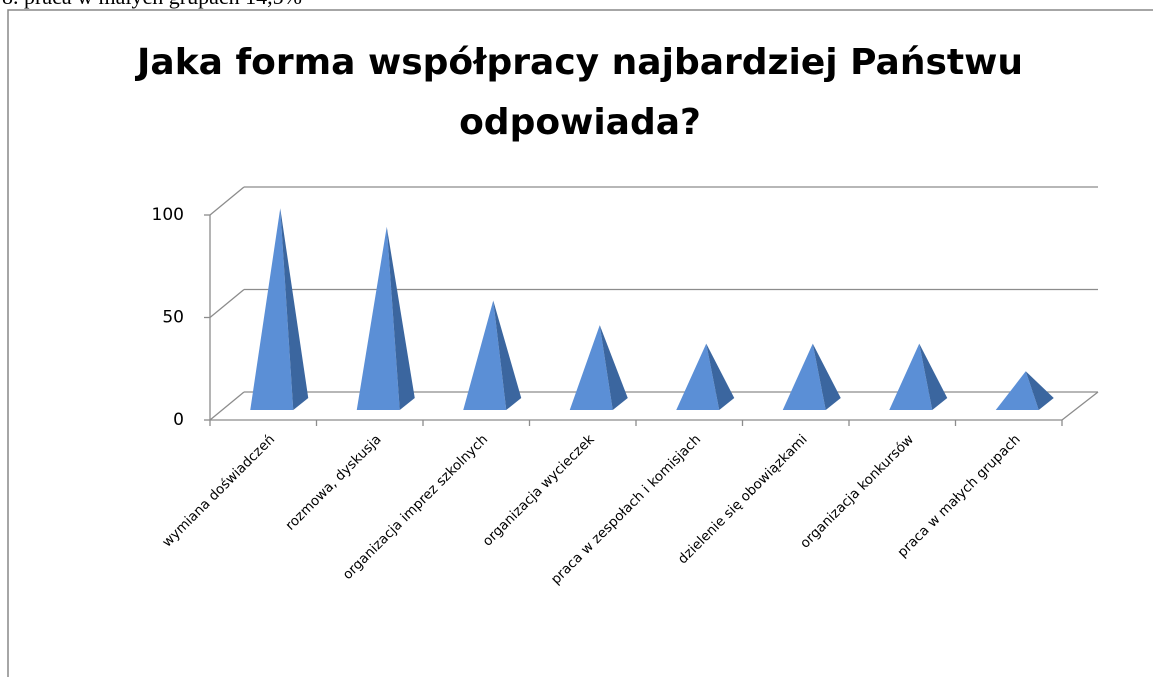 This screenshot has width=1153, height=677. Describe the element at coordinates (539, 490) in the screenshot. I see `x-tick-label: organizacja wycieczek` at that location.